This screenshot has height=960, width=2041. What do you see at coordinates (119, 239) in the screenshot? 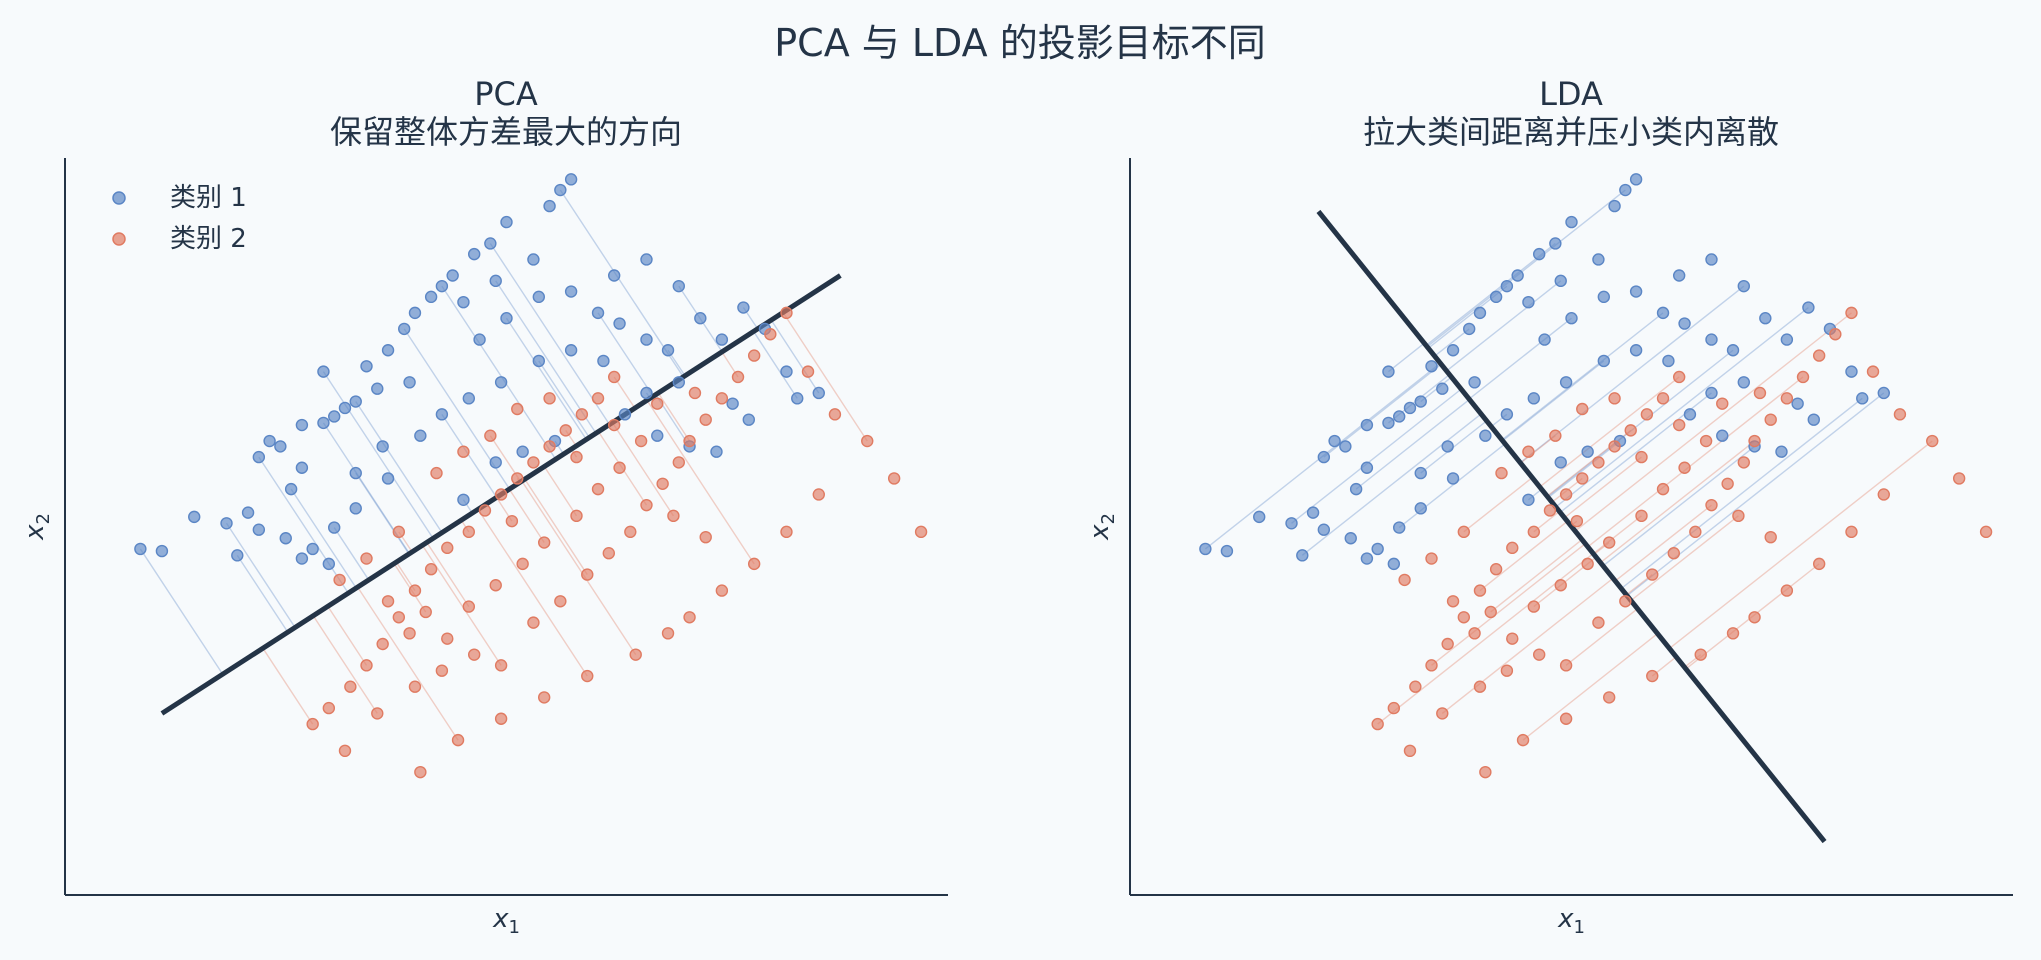
I see `legend-marker-class2` at bounding box center [119, 239].